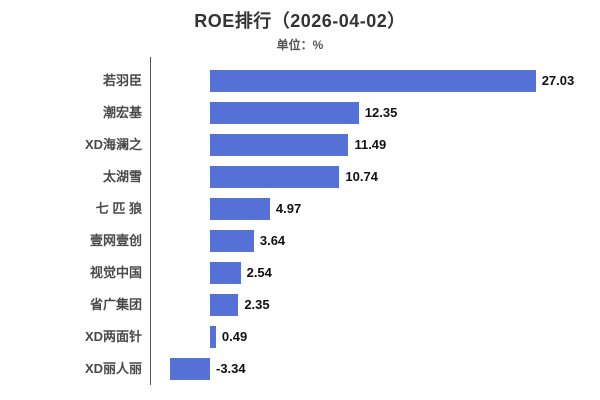  I want to click on value-label: 10.74, so click(361, 176).